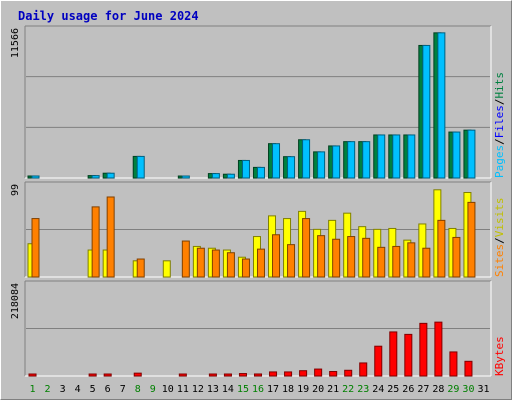 Image resolution: width=512 pixels, height=400 pixels. I want to click on x-tick-label-day-26: 26, so click(408, 389).